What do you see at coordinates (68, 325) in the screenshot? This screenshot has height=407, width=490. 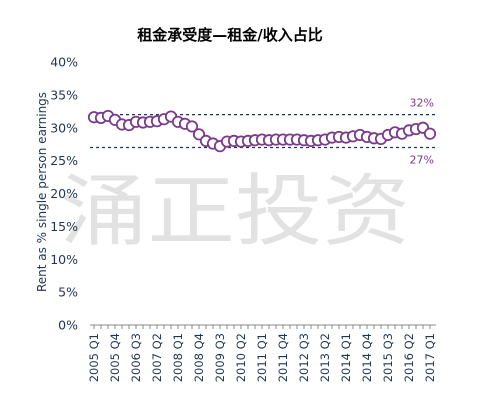 I see `y-tick-label: 0%` at bounding box center [68, 325].